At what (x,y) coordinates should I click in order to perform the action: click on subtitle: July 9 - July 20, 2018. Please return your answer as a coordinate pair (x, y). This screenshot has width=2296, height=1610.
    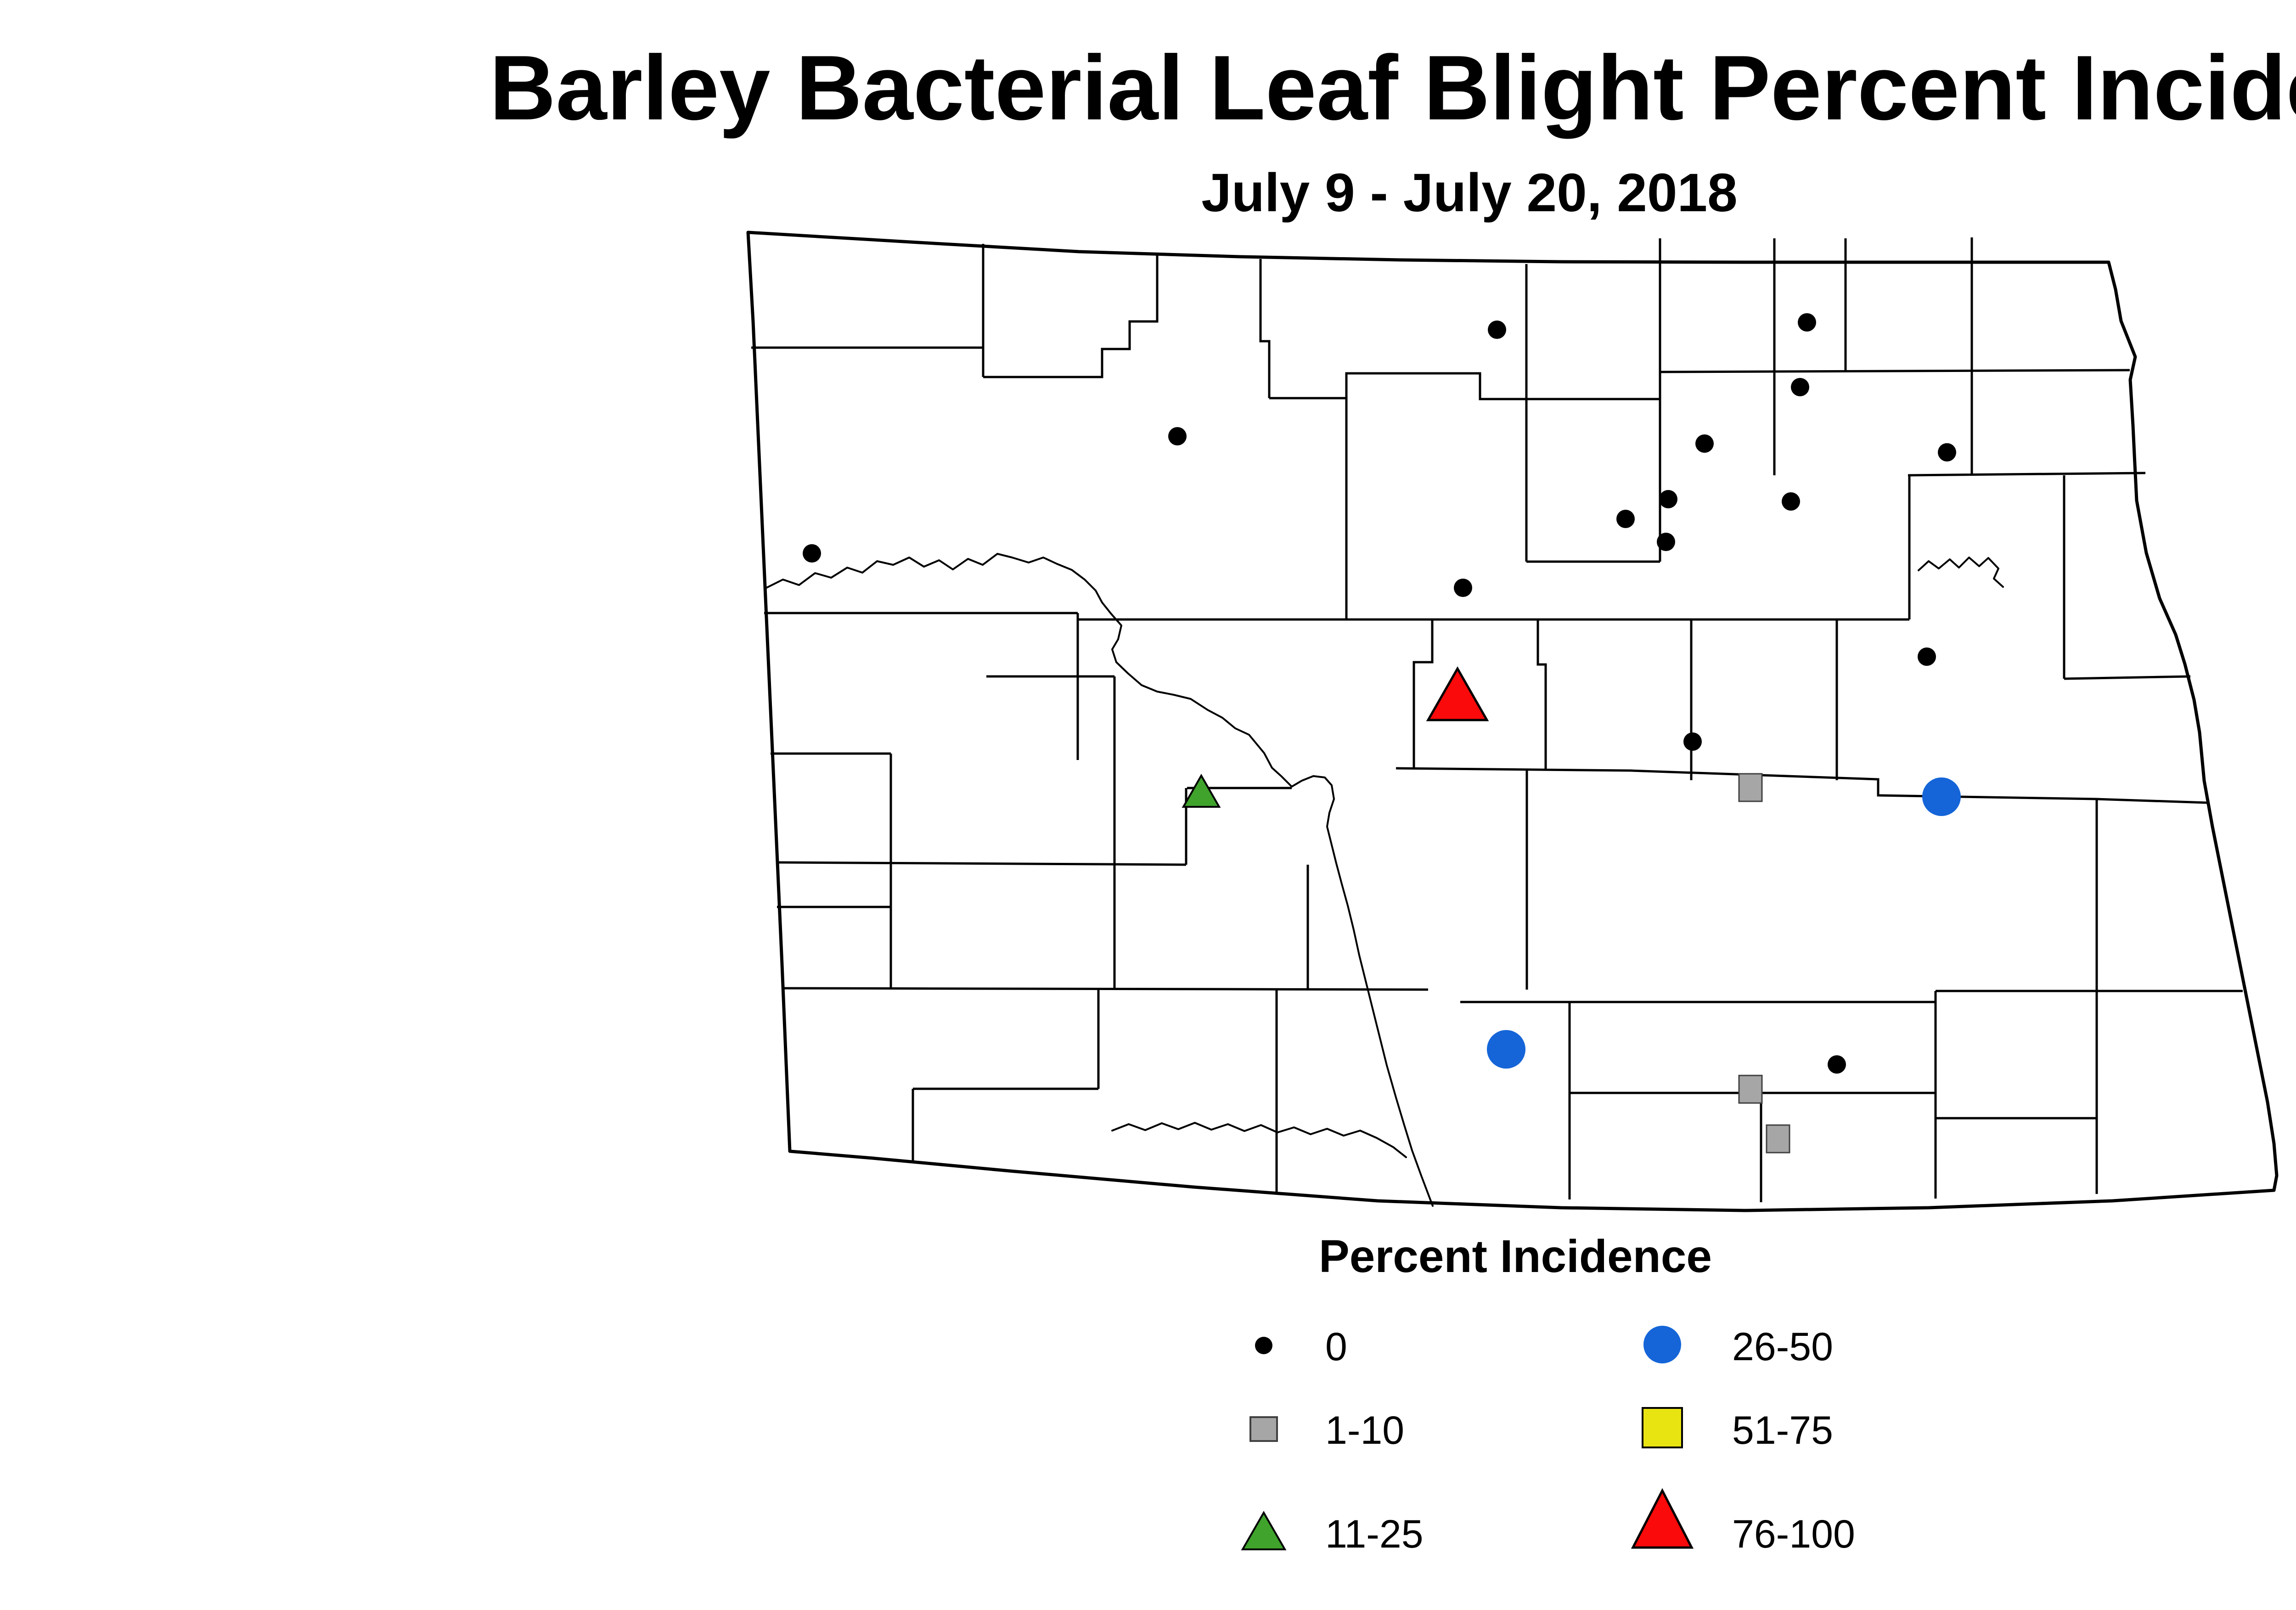
    Looking at the image, I should click on (1469, 193).